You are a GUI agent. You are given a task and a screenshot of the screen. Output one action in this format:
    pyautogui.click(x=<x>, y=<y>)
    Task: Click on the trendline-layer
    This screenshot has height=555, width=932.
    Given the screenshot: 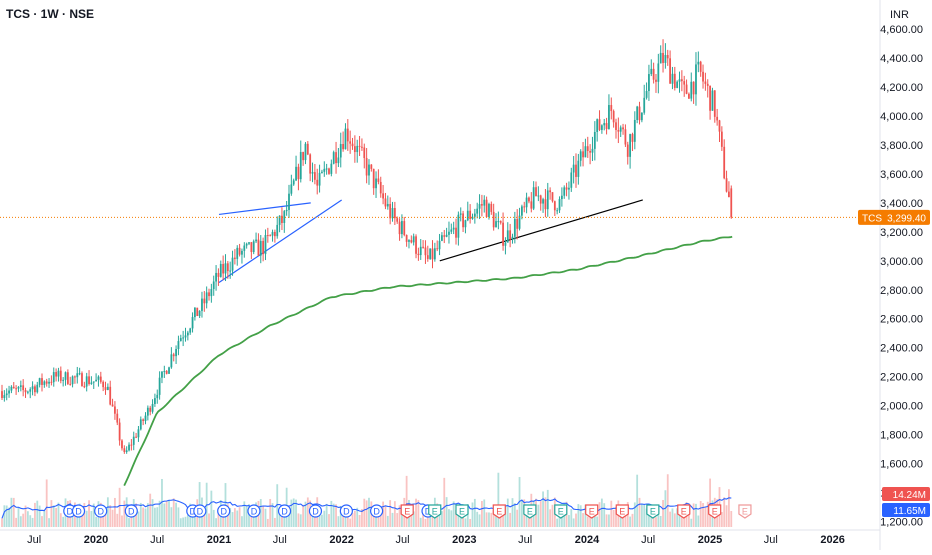 What is the action you would take?
    pyautogui.click(x=430, y=241)
    